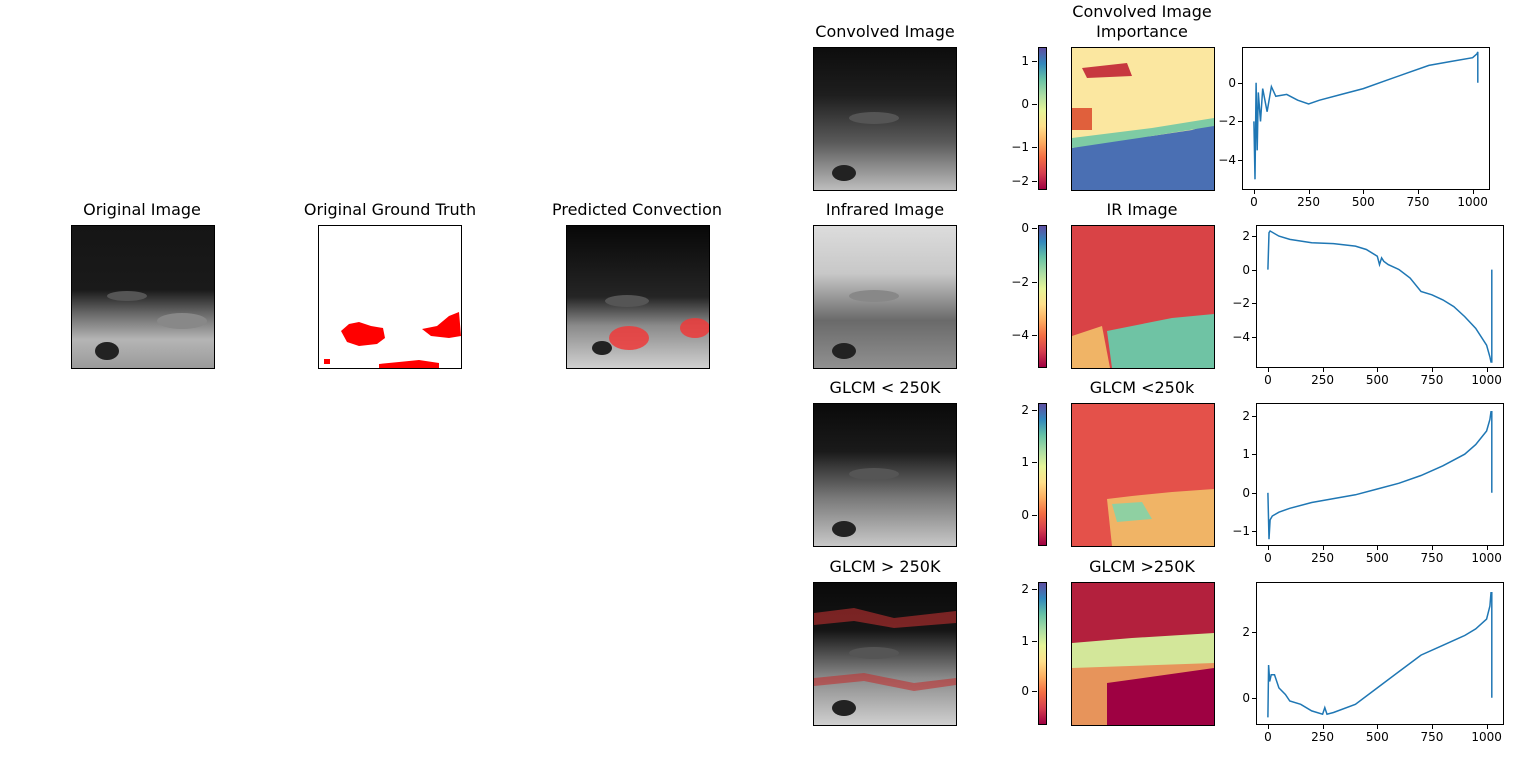 The width and height of the screenshot is (1536, 759). I want to click on original-image-panel, so click(143, 297).